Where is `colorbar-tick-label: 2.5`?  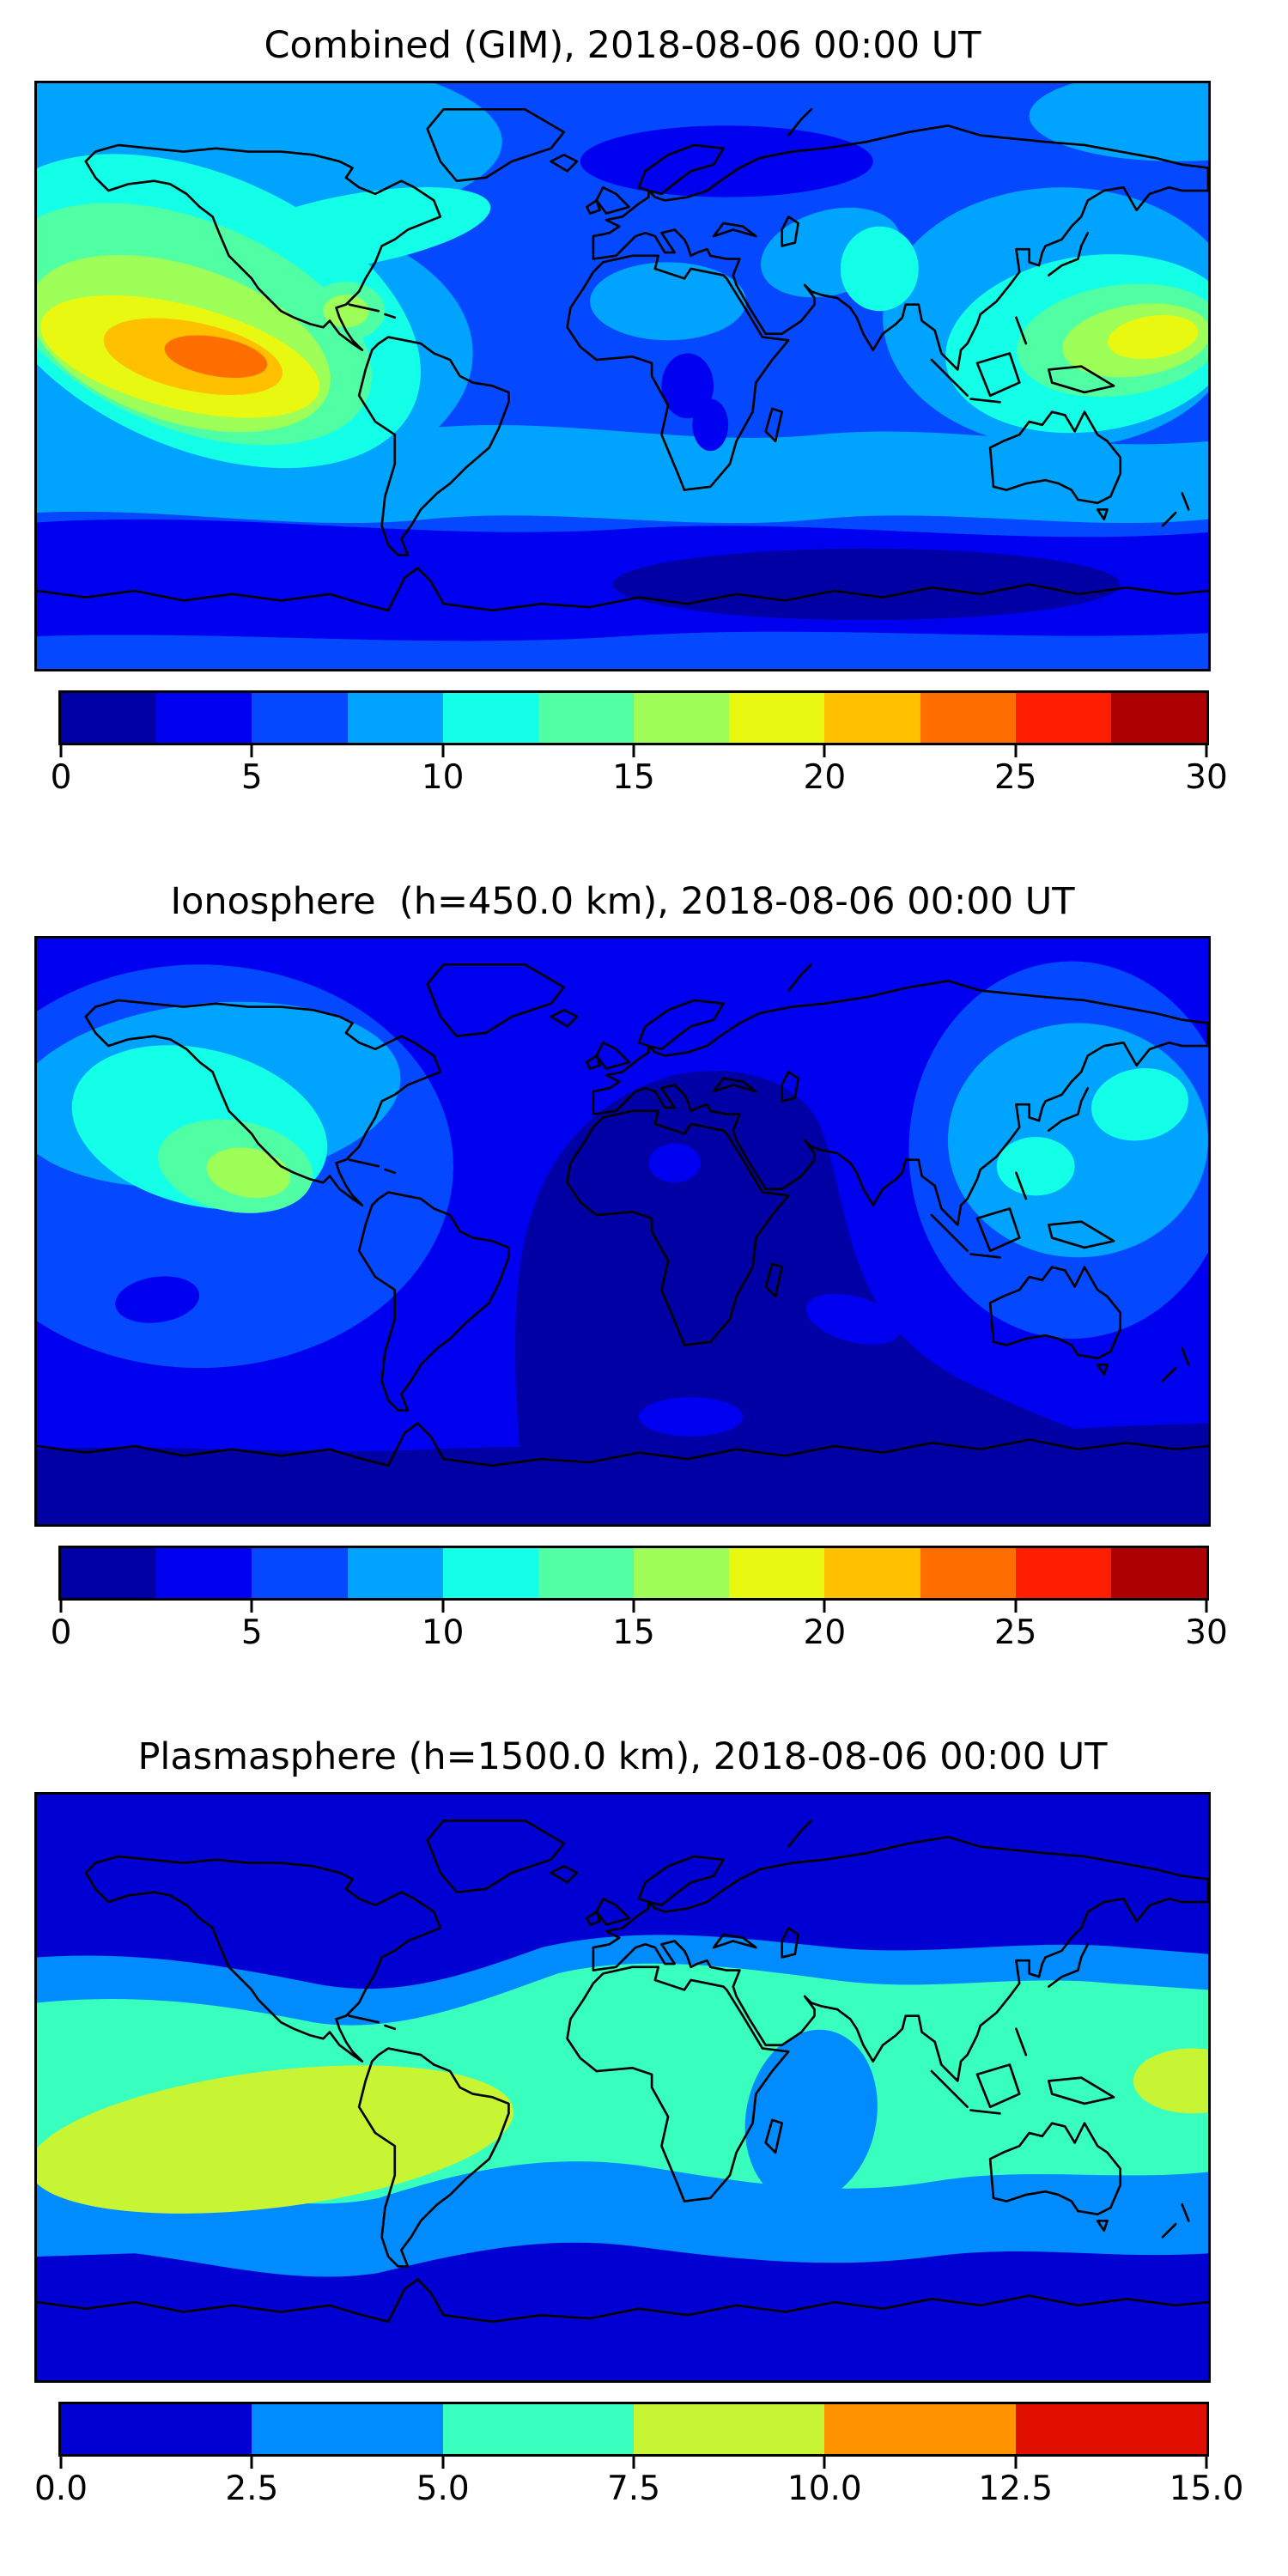 colorbar-tick-label: 2.5 is located at coordinates (252, 2488).